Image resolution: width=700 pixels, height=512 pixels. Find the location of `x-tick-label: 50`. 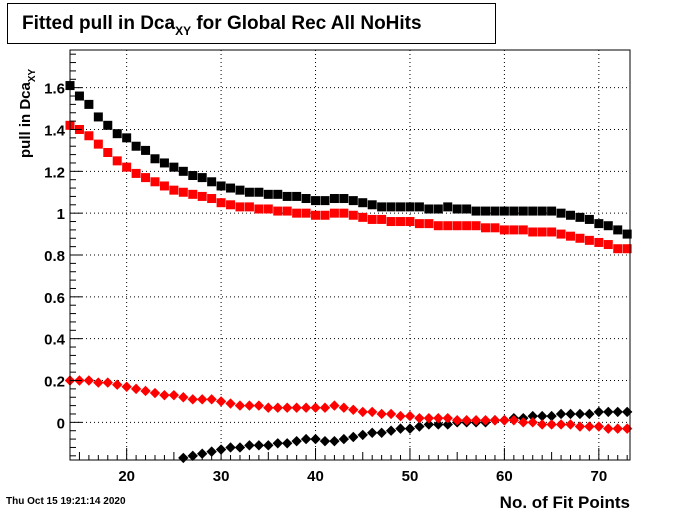

x-tick-label: 50 is located at coordinates (410, 476).